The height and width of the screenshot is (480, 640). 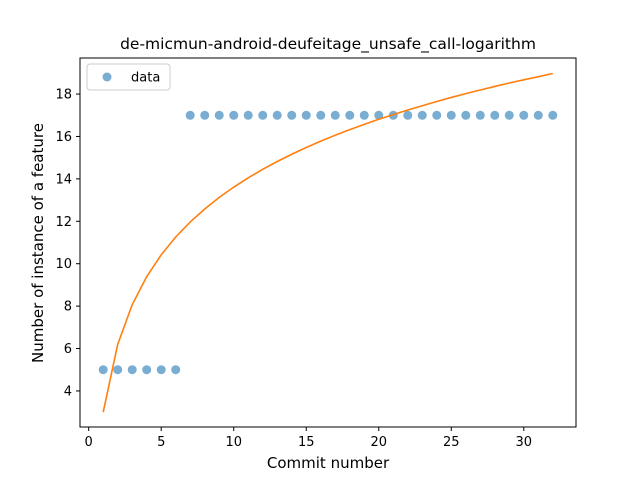 I want to click on legend-box, so click(x=128, y=77).